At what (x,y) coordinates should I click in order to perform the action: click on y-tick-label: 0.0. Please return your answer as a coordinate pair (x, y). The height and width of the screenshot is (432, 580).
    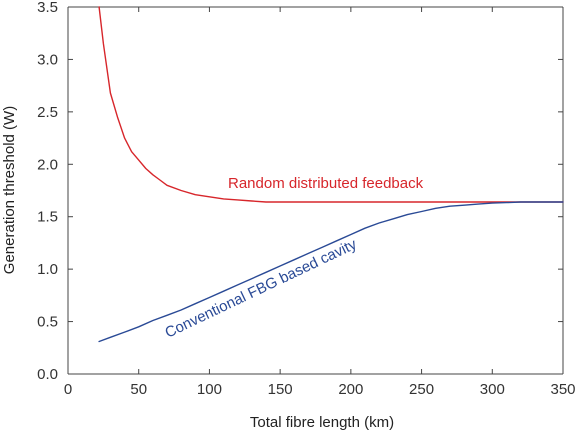
    Looking at the image, I should click on (47, 374).